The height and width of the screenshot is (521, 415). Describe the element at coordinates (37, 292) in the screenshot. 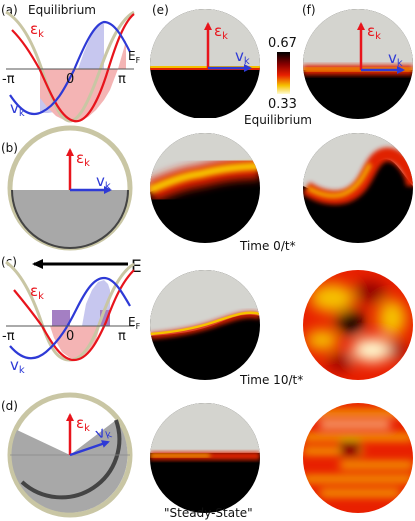

I see `epsilon-label-c: εk` at that location.